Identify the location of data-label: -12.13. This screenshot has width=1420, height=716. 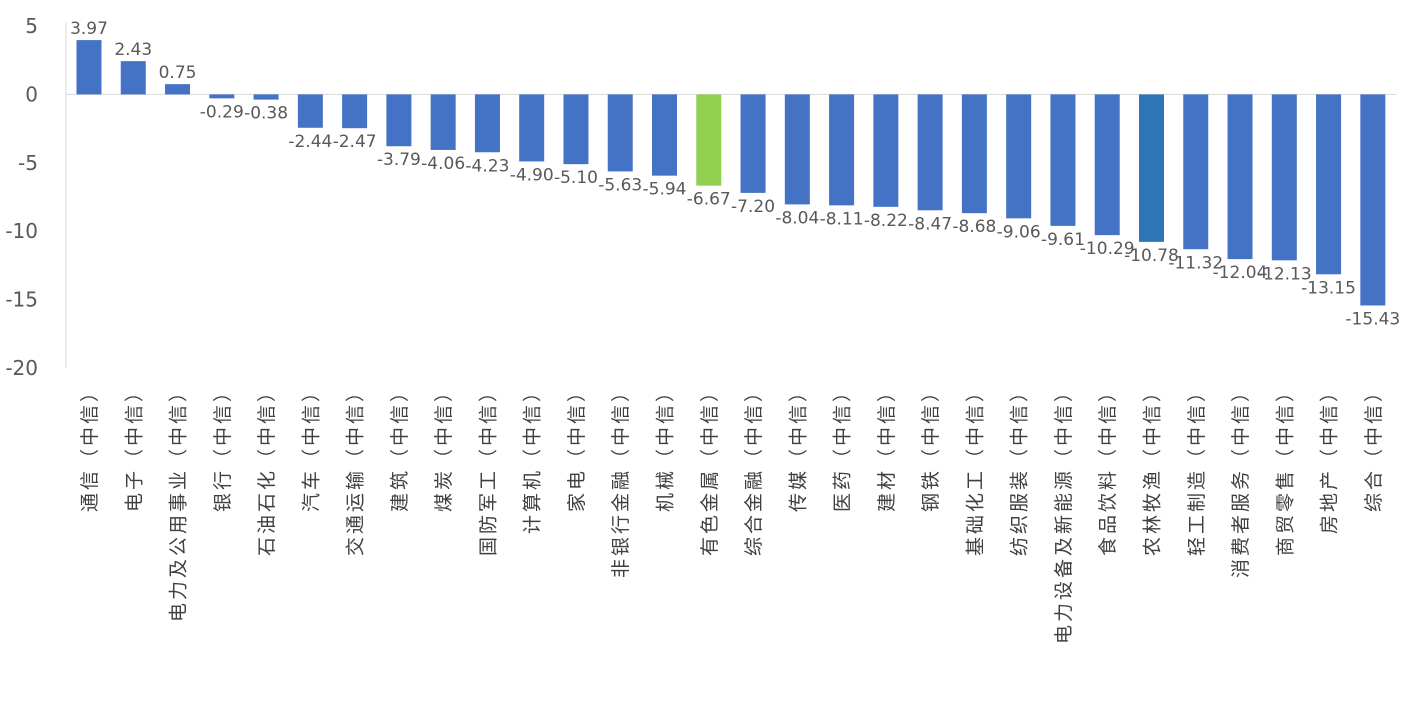
(1284, 274).